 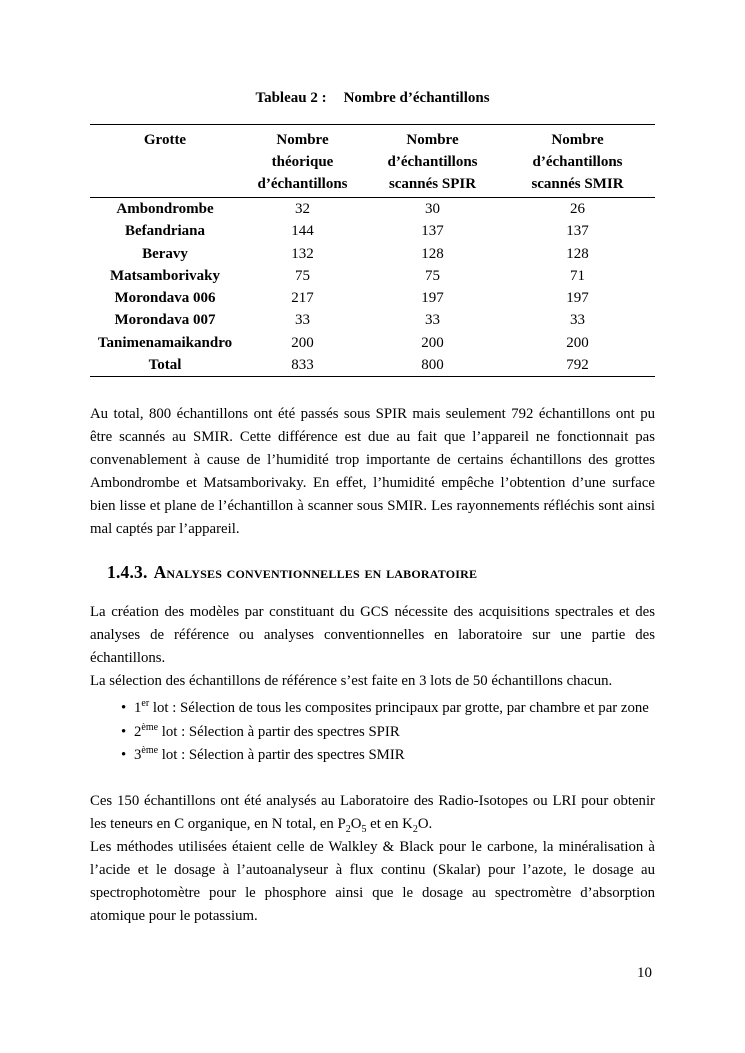 I want to click on cell-spir: 137, so click(x=432, y=231).